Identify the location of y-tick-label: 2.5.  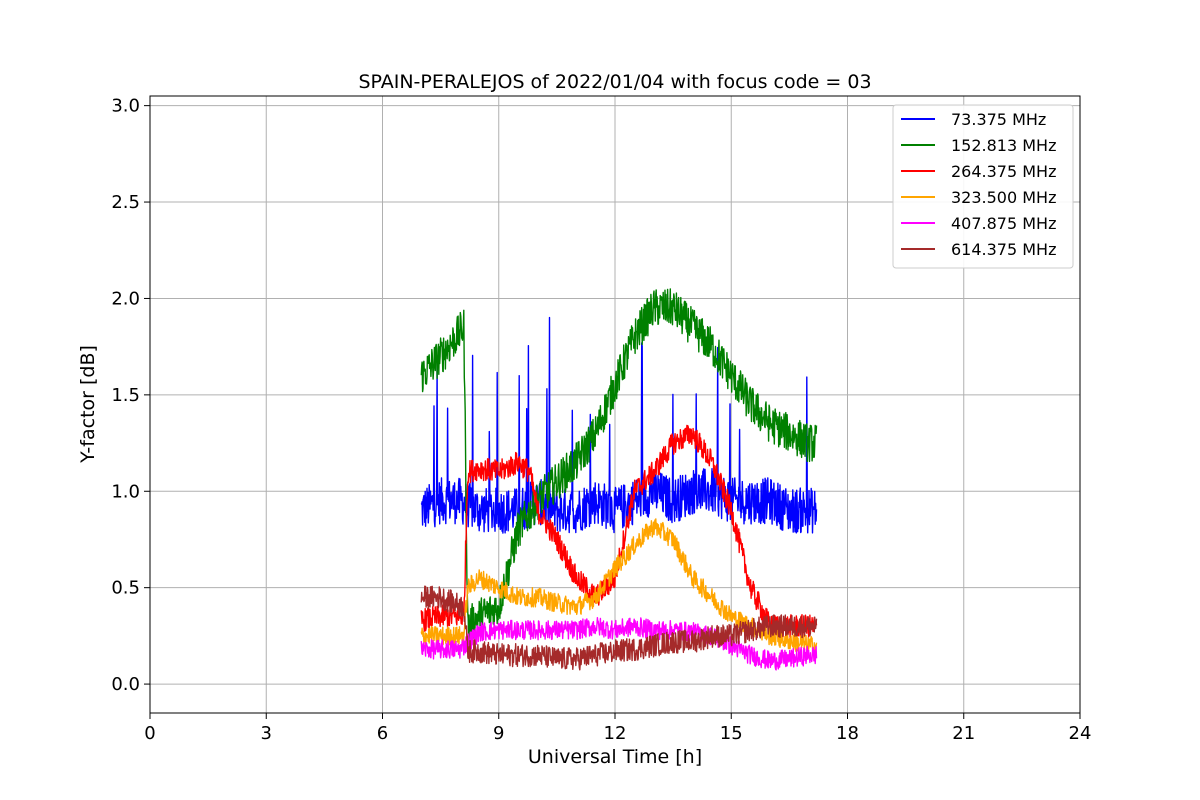
(125, 202).